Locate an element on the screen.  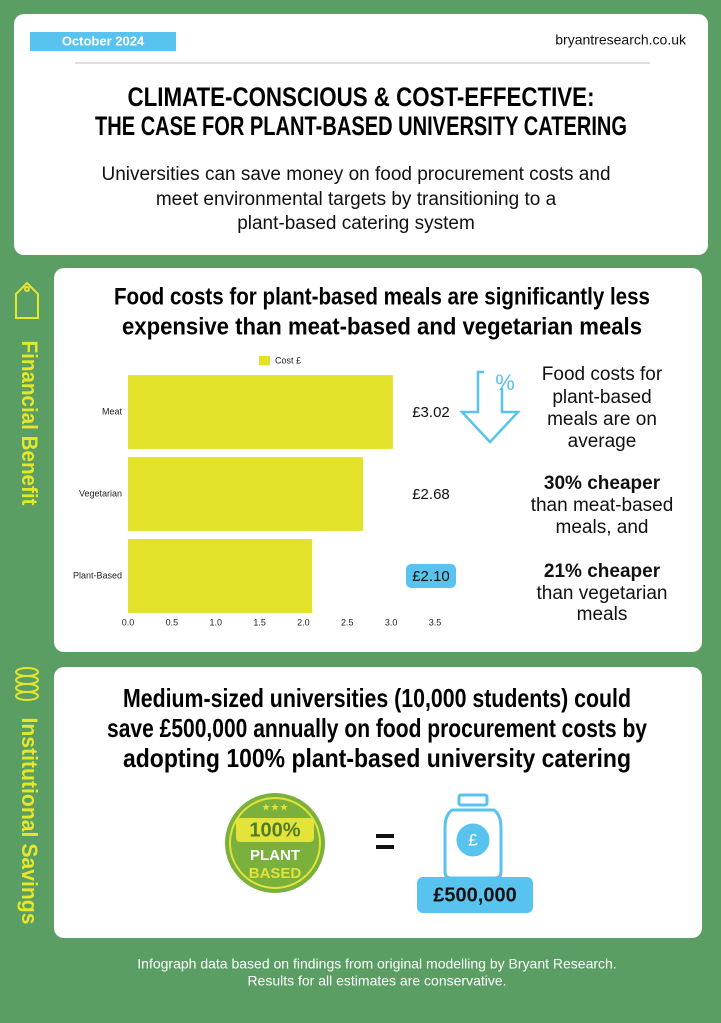
x-tick-label: 1.5 is located at coordinates (259, 622).